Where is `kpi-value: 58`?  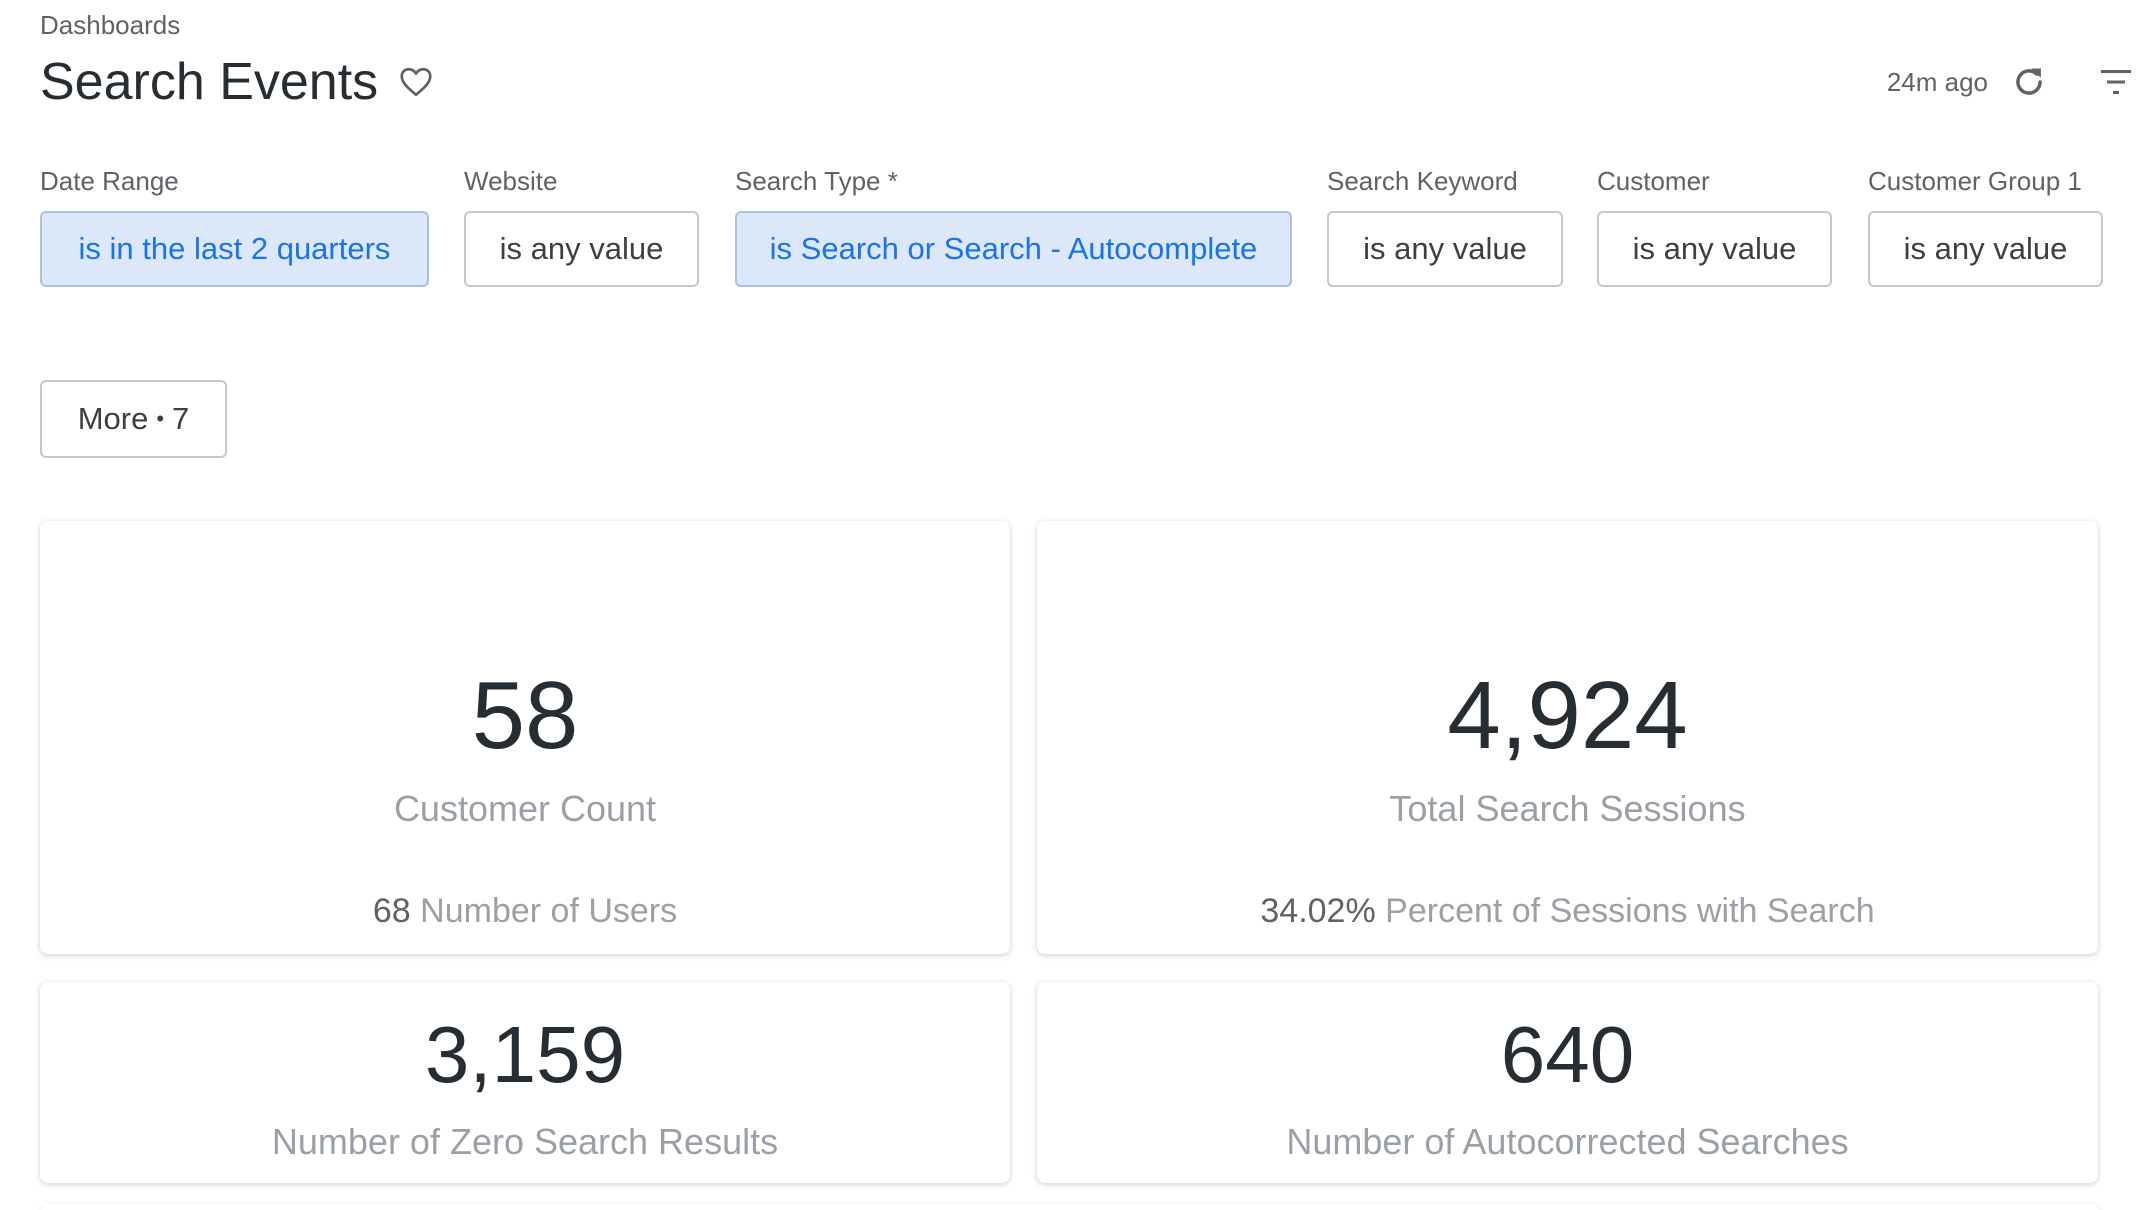
kpi-value: 58 is located at coordinates (525, 715).